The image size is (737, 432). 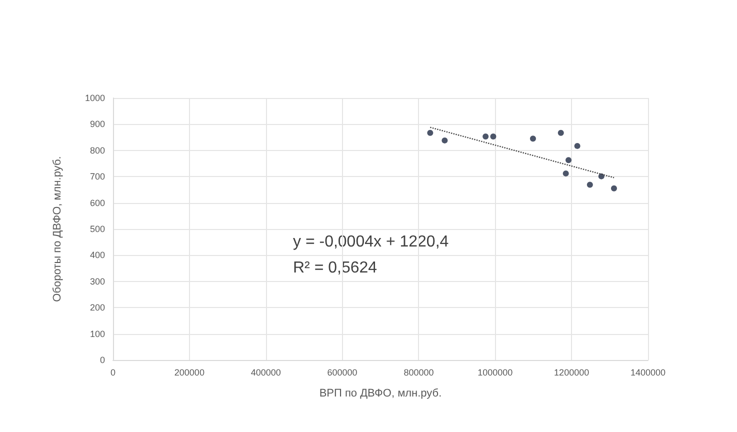 What do you see at coordinates (97, 255) in the screenshot?
I see `y-tick-label: 400` at bounding box center [97, 255].